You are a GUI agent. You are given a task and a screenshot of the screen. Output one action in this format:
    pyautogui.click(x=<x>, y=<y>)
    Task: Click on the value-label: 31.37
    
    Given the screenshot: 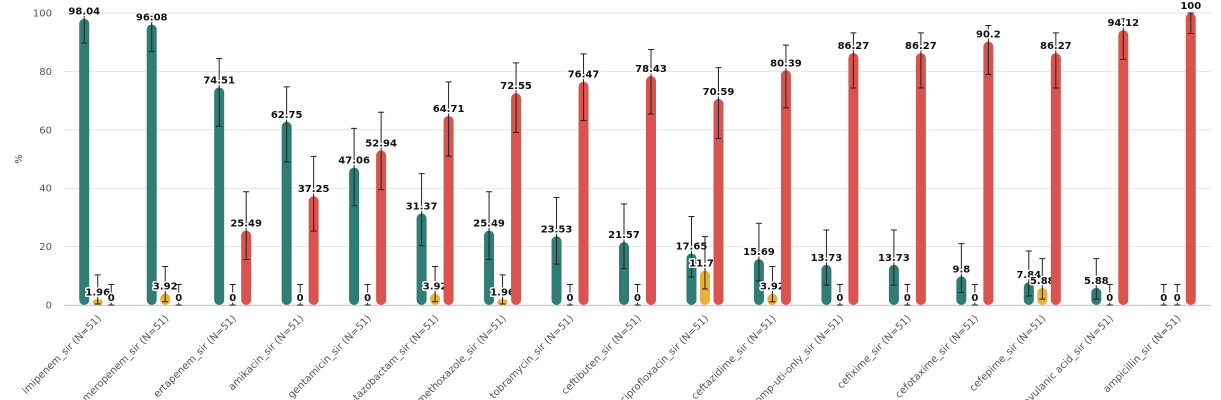 What is the action you would take?
    pyautogui.click(x=422, y=206)
    